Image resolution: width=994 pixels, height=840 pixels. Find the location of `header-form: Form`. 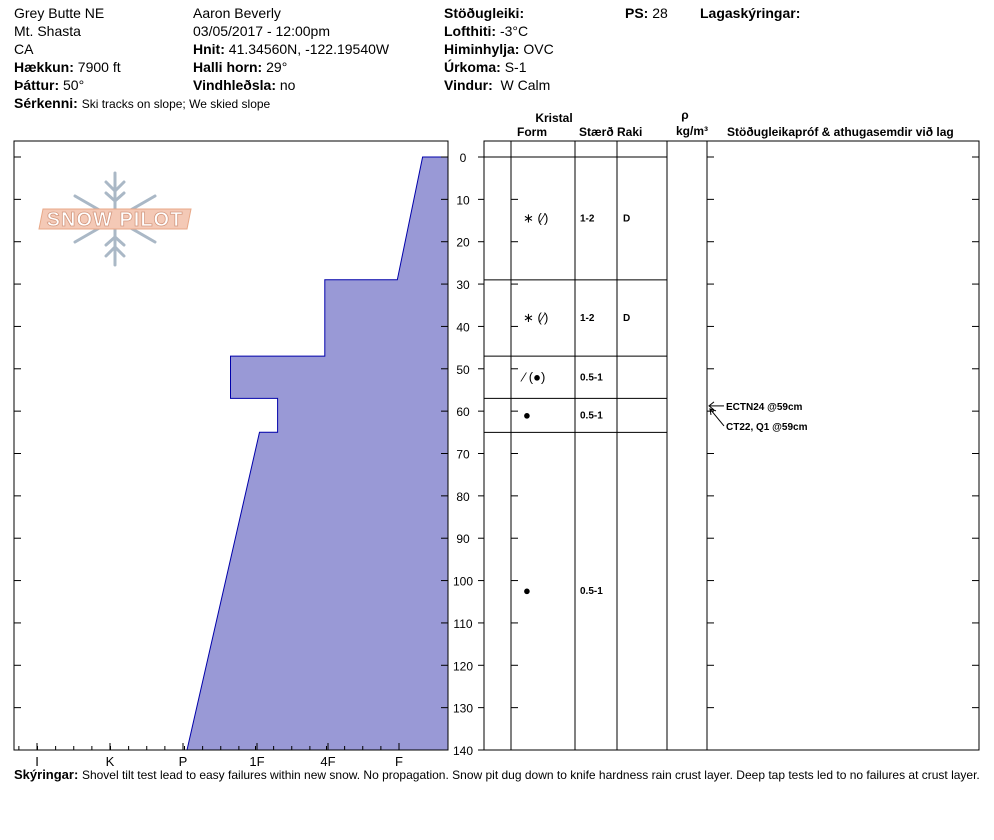

header-form: Form is located at coordinates (532, 132).